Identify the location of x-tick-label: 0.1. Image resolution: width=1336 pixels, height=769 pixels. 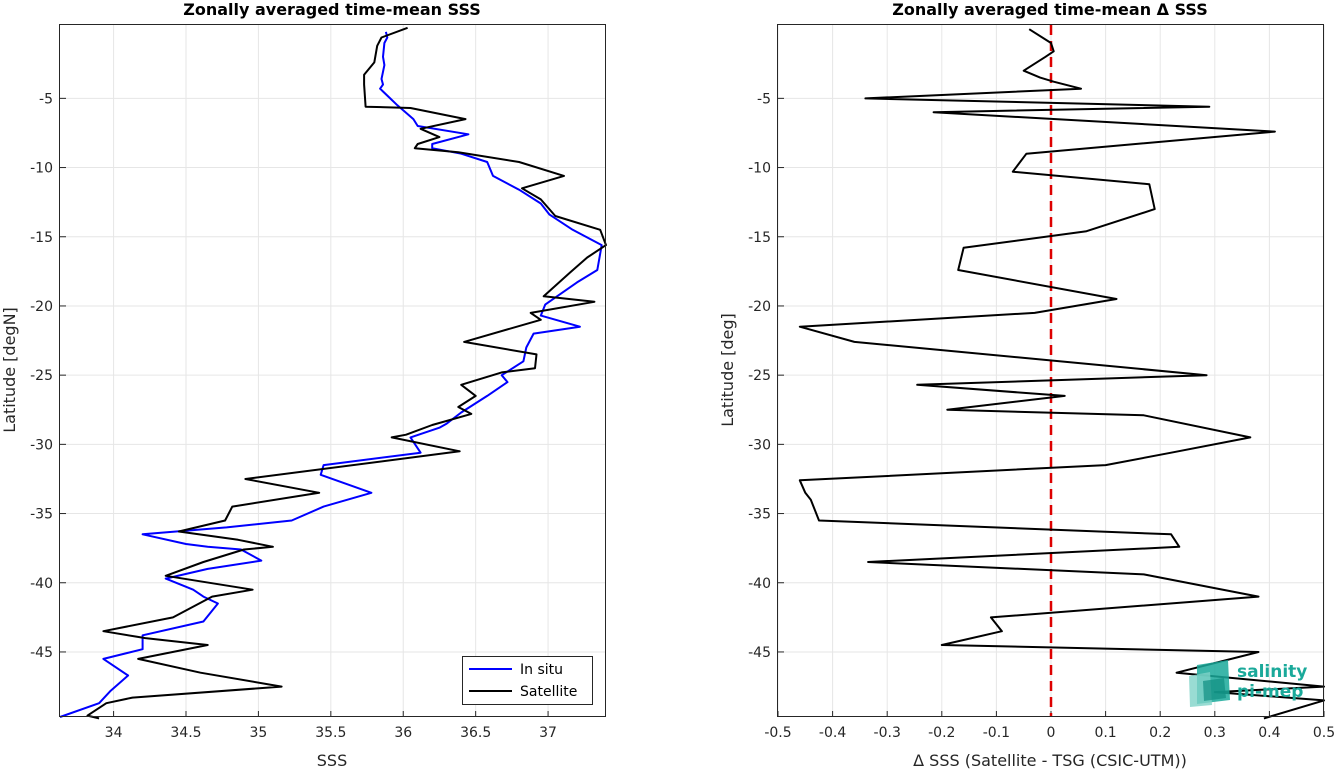
(1105, 733).